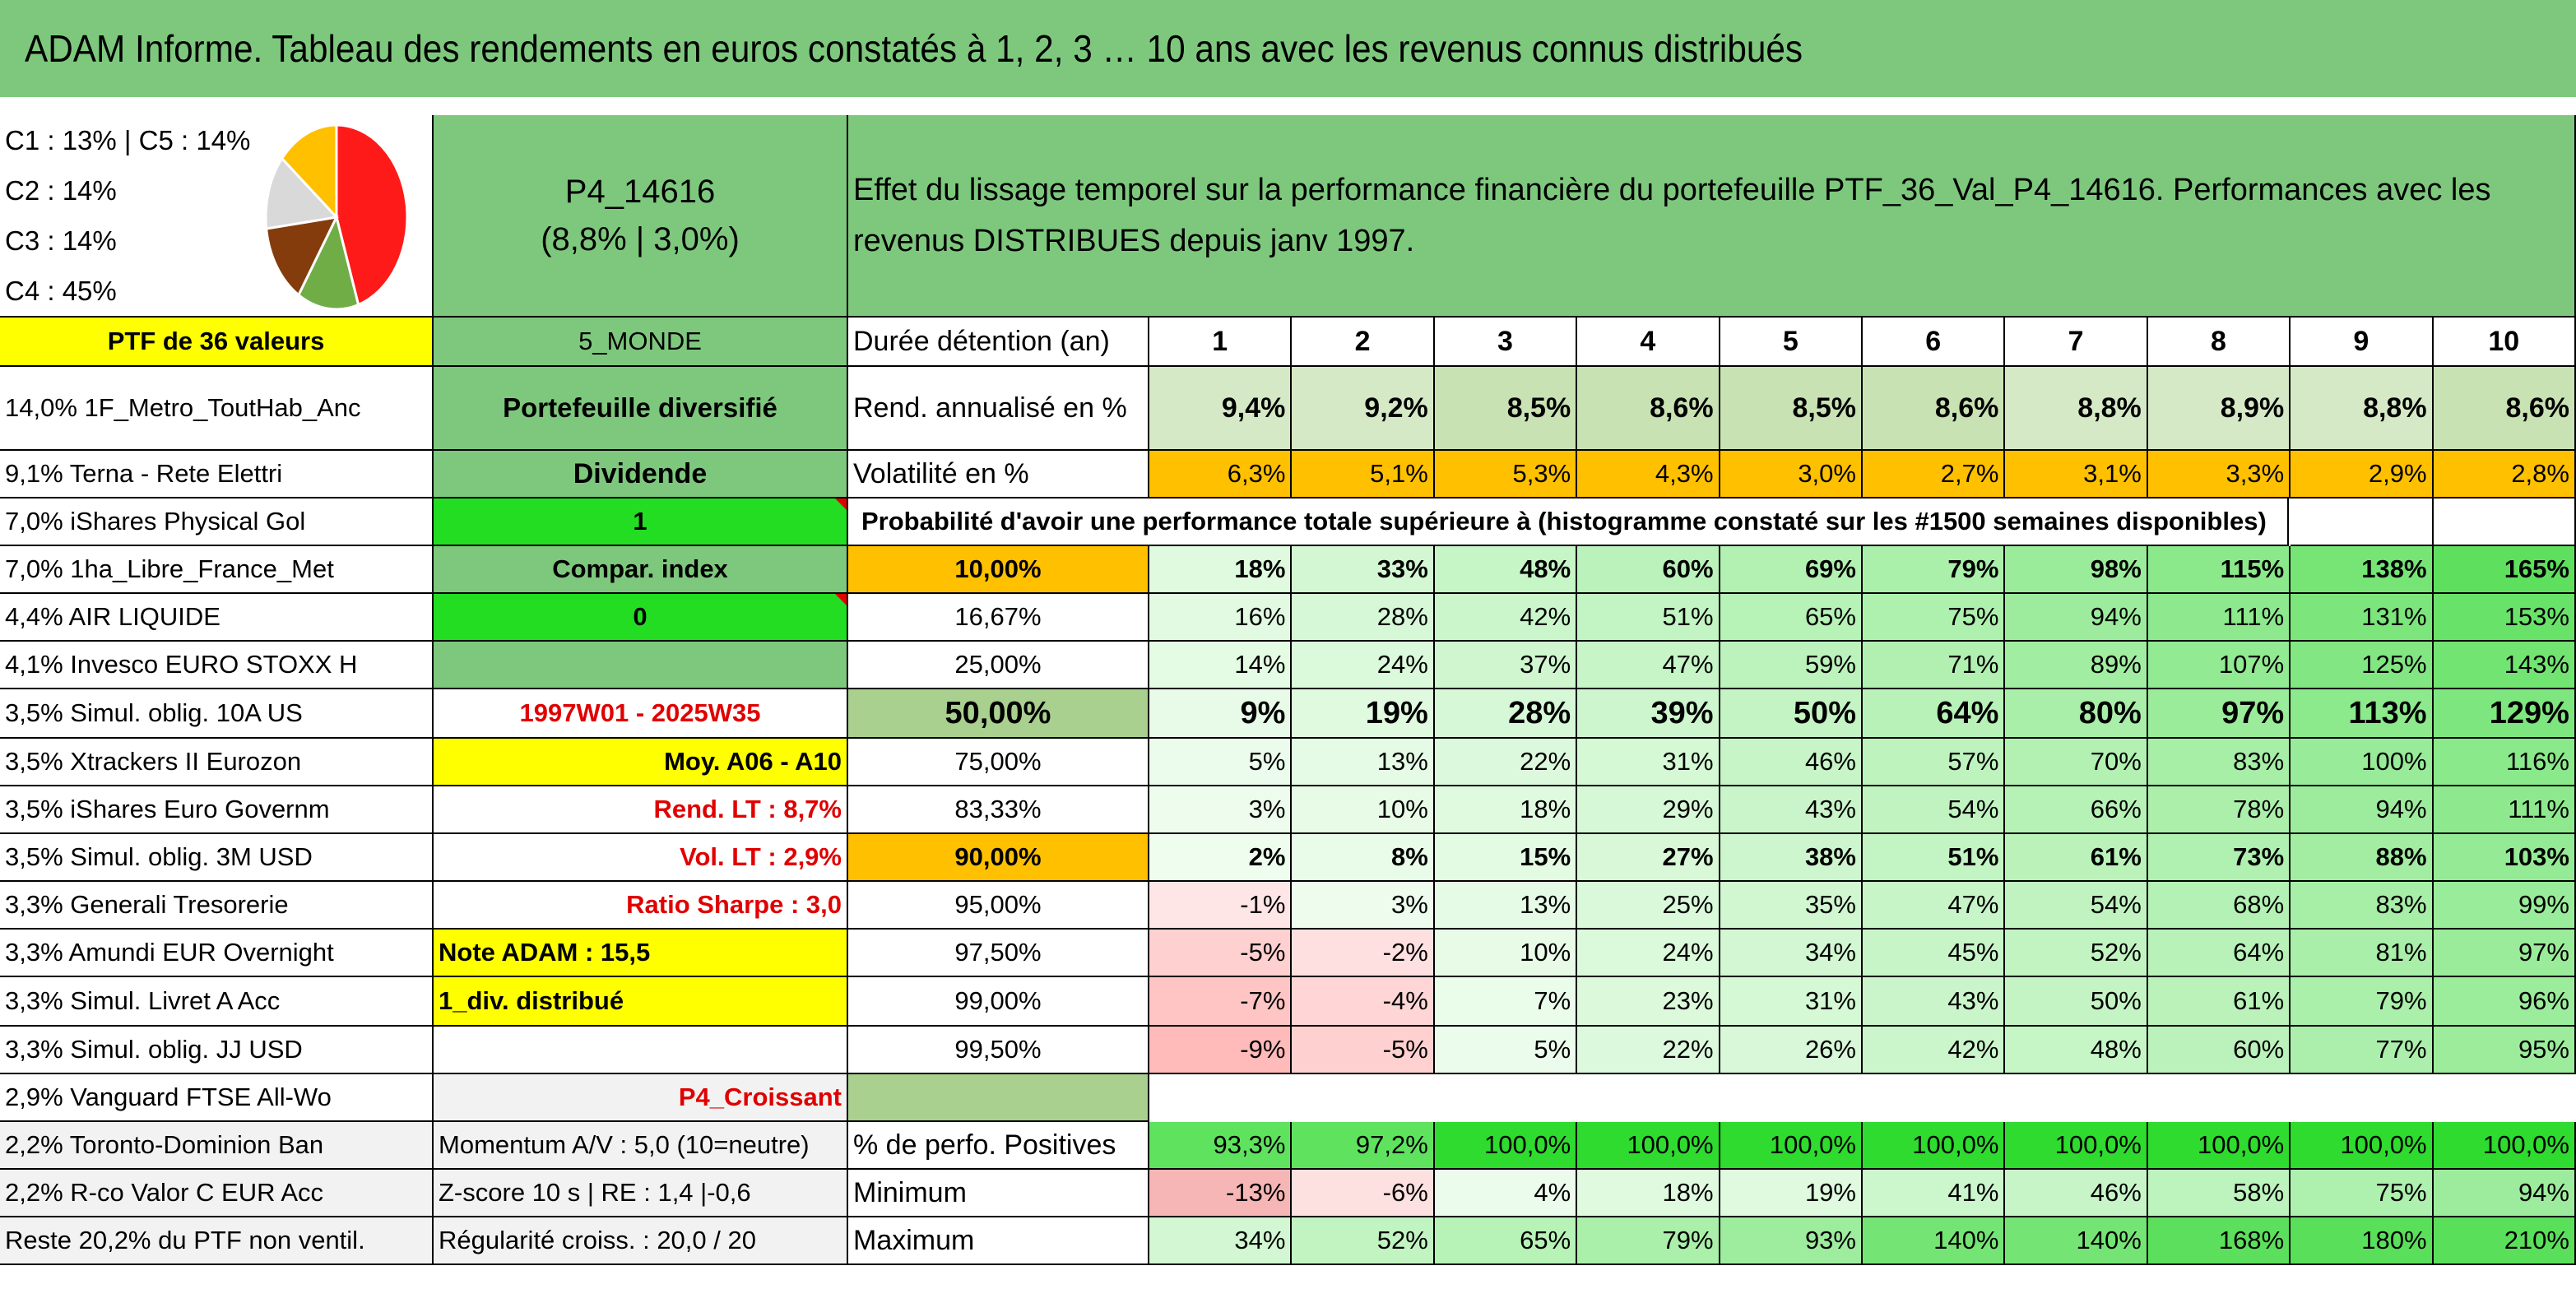 The height and width of the screenshot is (1289, 2576). Describe the element at coordinates (1506, 762) in the screenshot. I see `probability-value: 22%` at that location.